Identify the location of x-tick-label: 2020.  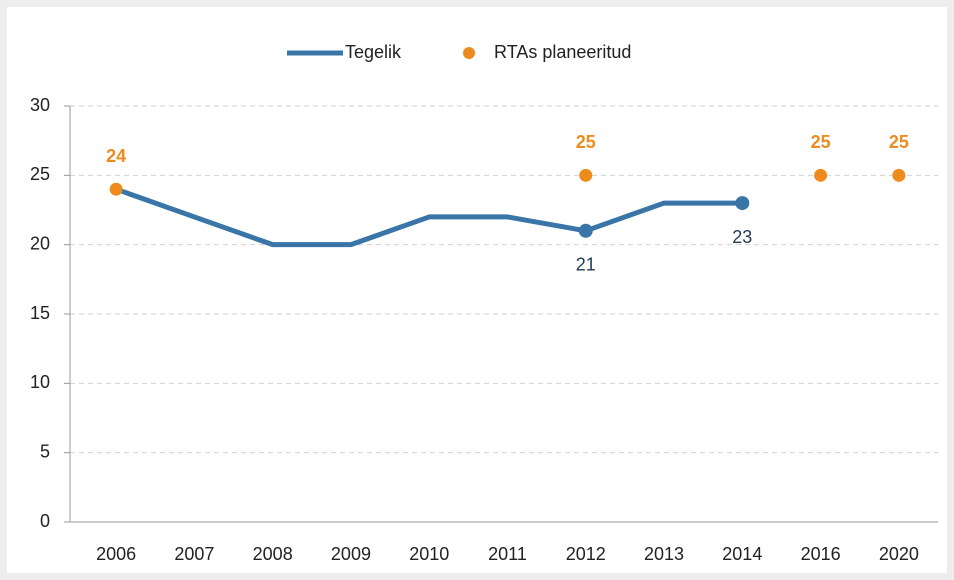
(899, 554).